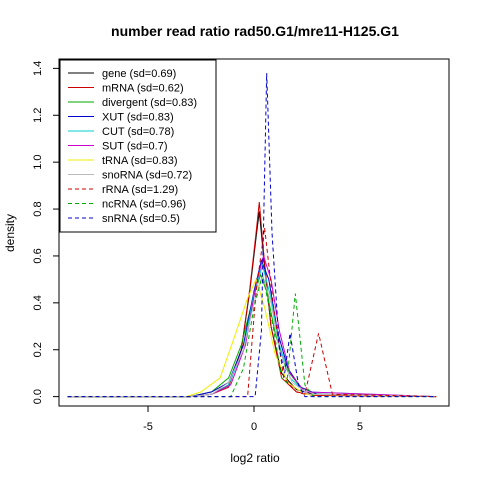 Image resolution: width=480 pixels, height=480 pixels. What do you see at coordinates (147, 176) in the screenshot?
I see `legend-label: snoRNA (sd=0.72)` at bounding box center [147, 176].